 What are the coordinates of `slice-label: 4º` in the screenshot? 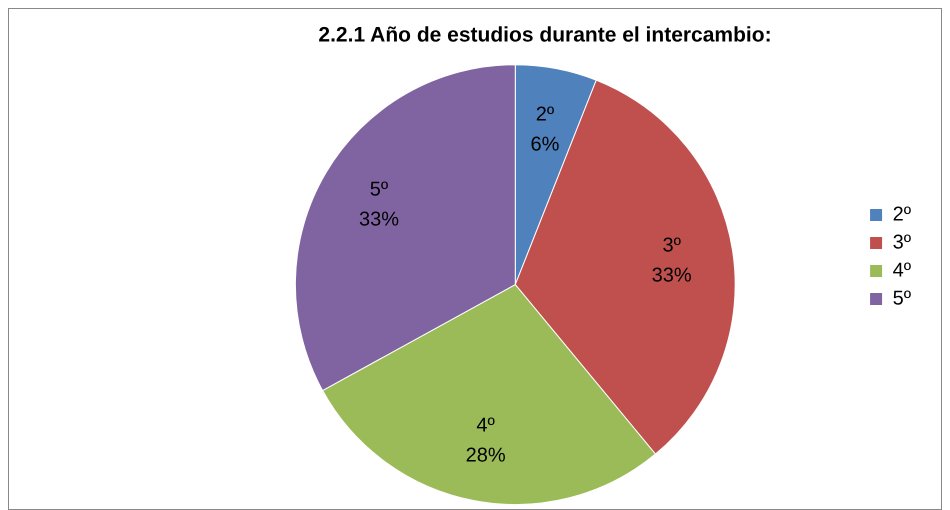 It's located at (486, 425).